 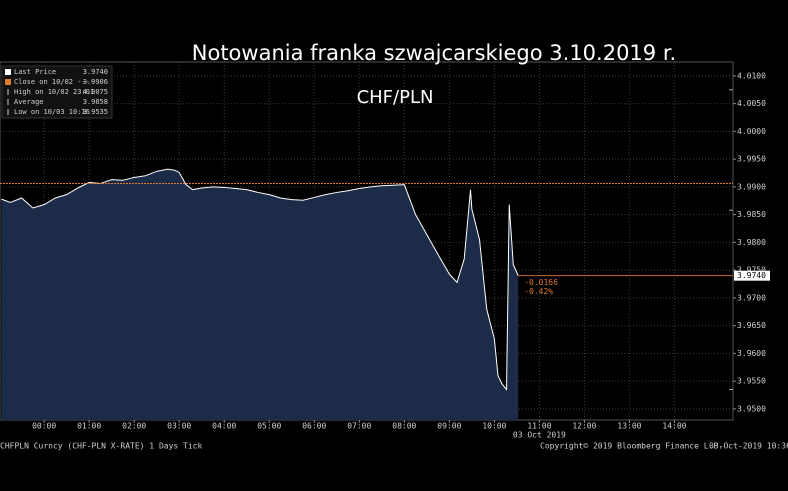 What do you see at coordinates (494, 426) in the screenshot?
I see `x-tick-label: 10:00` at bounding box center [494, 426].